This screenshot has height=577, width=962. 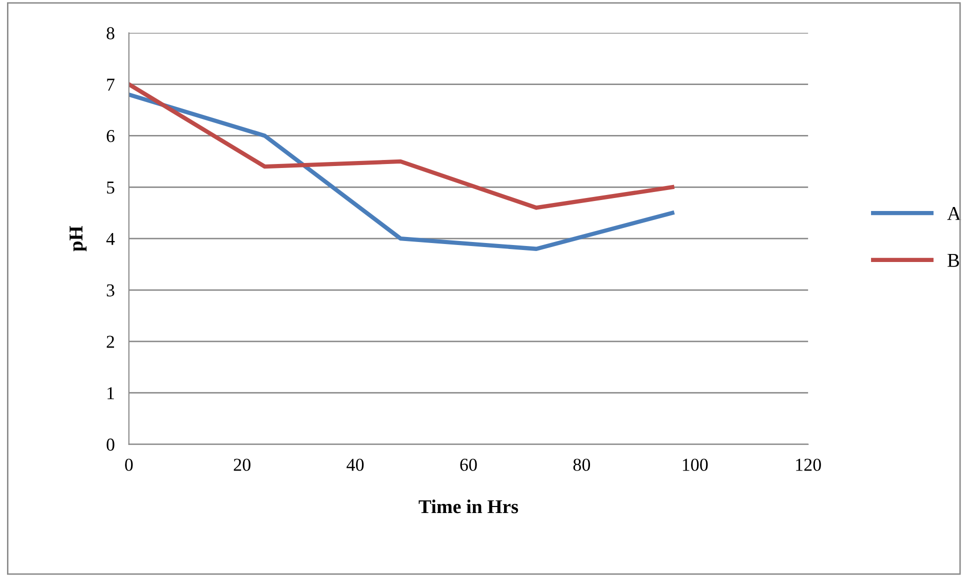 What do you see at coordinates (110, 238) in the screenshot?
I see `y-tick-label: 4` at bounding box center [110, 238].